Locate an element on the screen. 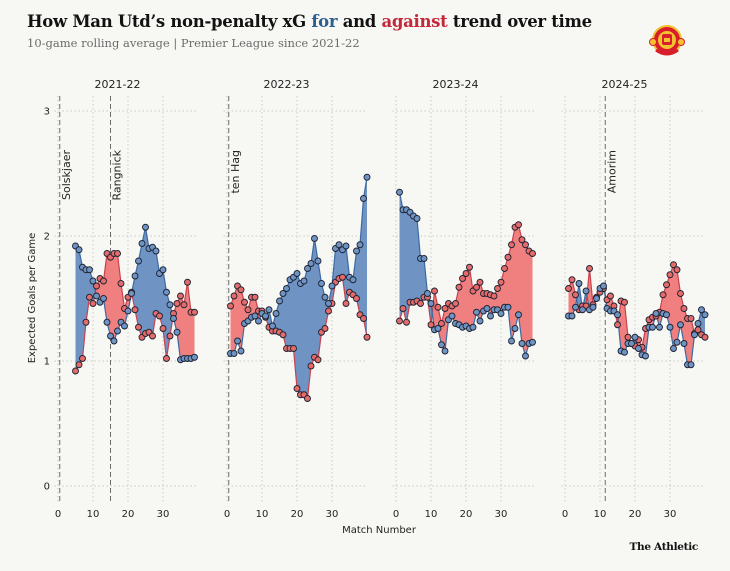 The height and width of the screenshot is (571, 730). y-axis-label: Expected Goals per Game is located at coordinates (32, 298).